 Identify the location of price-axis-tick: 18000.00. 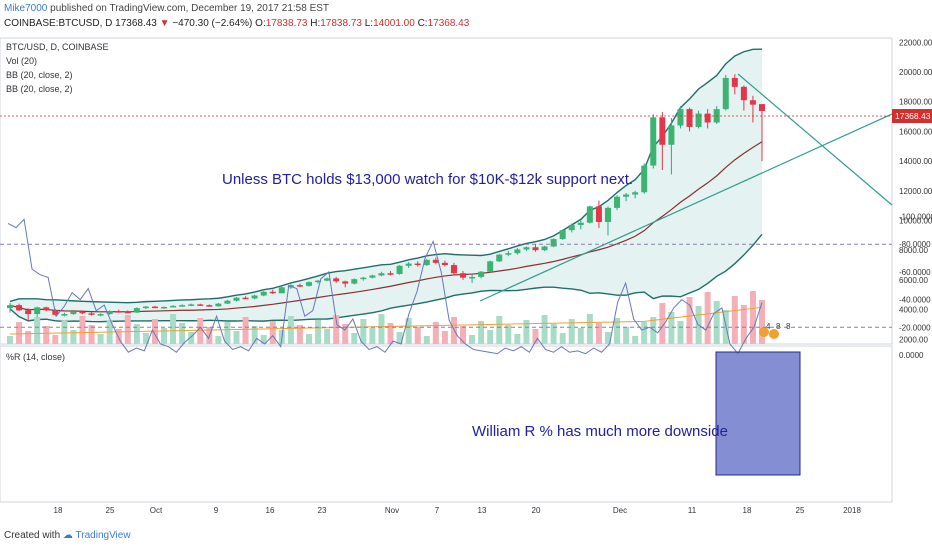
(915, 102).